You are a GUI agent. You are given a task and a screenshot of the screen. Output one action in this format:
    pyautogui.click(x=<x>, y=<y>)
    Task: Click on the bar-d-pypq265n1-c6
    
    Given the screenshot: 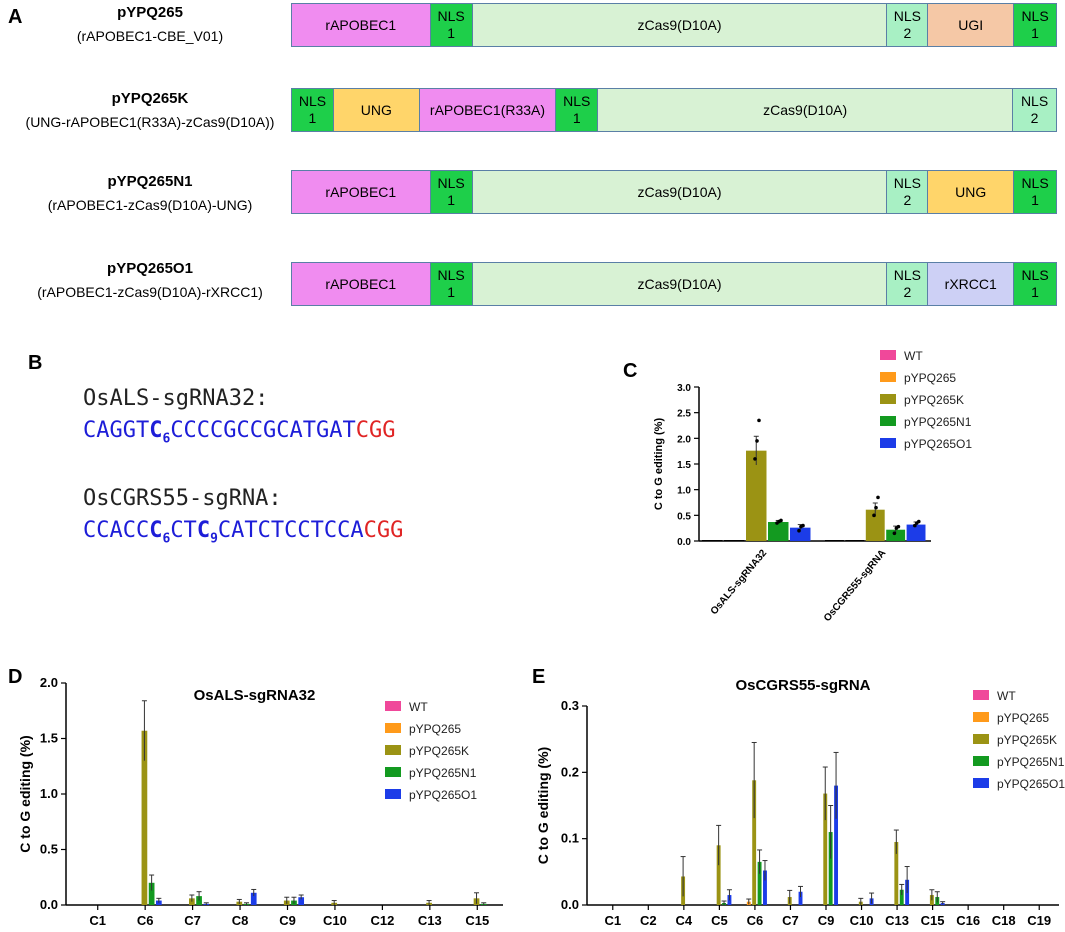 What is the action you would take?
    pyautogui.click(x=151, y=893)
    